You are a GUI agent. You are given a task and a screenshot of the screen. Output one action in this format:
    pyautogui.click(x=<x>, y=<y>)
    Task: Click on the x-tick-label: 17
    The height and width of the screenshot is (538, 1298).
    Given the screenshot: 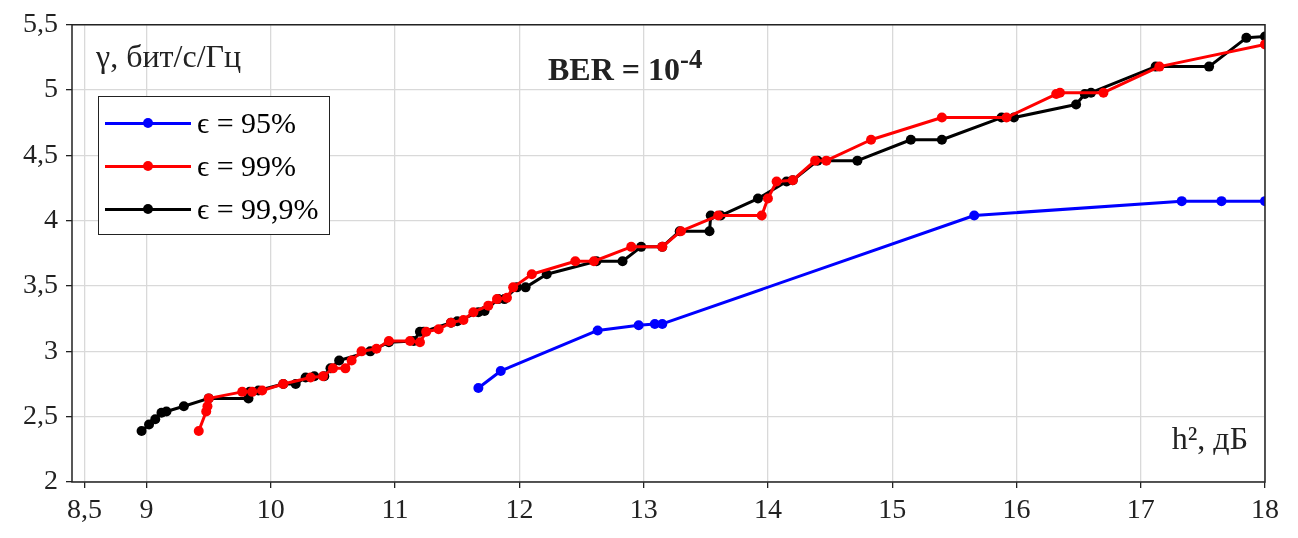 What is the action you would take?
    pyautogui.click(x=1140, y=509)
    